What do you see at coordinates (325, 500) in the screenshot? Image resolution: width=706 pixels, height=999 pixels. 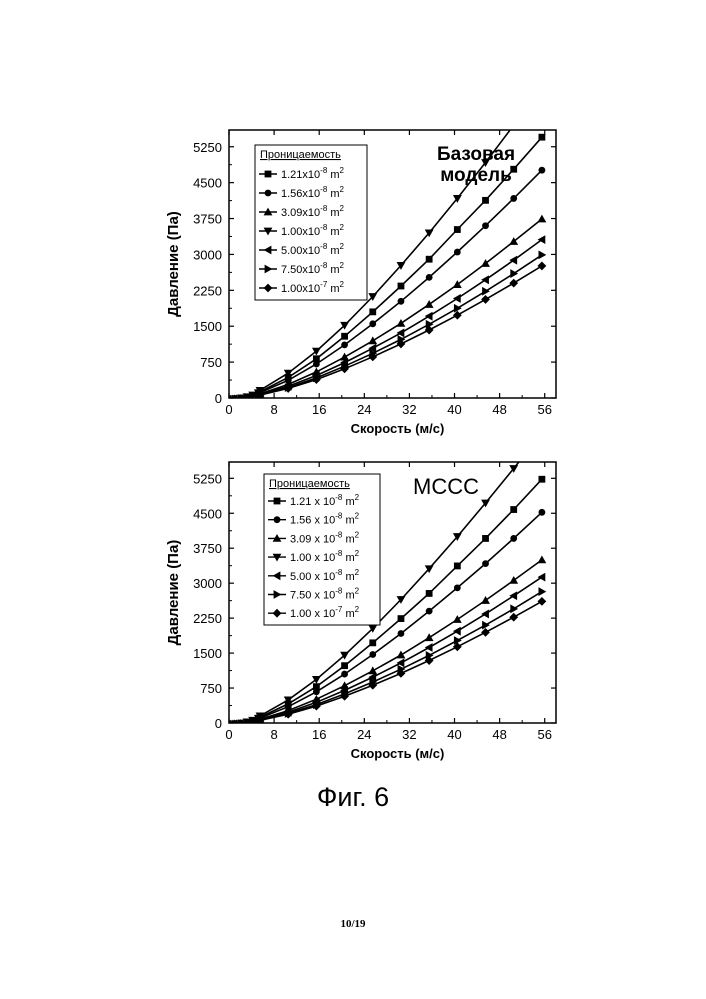 I see `legend-label: 1.21 x 10-8 m2` at bounding box center [325, 500].